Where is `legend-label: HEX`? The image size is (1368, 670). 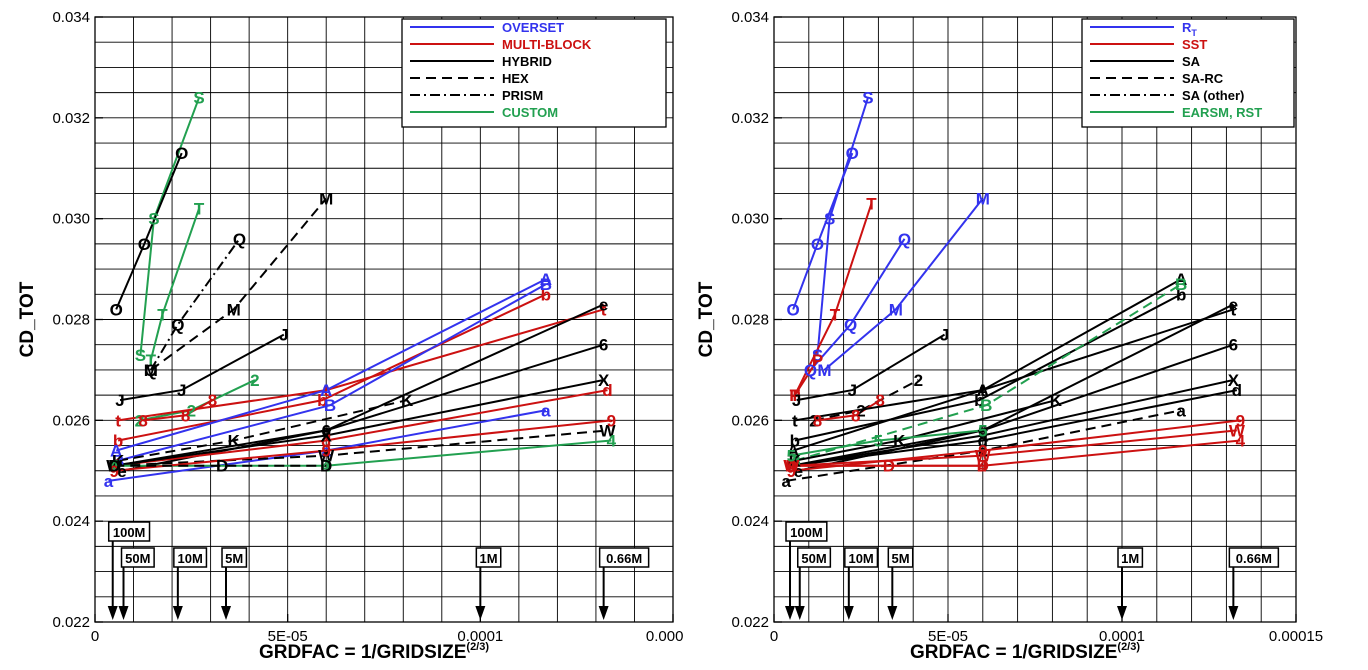 legend-label: HEX is located at coordinates (515, 78).